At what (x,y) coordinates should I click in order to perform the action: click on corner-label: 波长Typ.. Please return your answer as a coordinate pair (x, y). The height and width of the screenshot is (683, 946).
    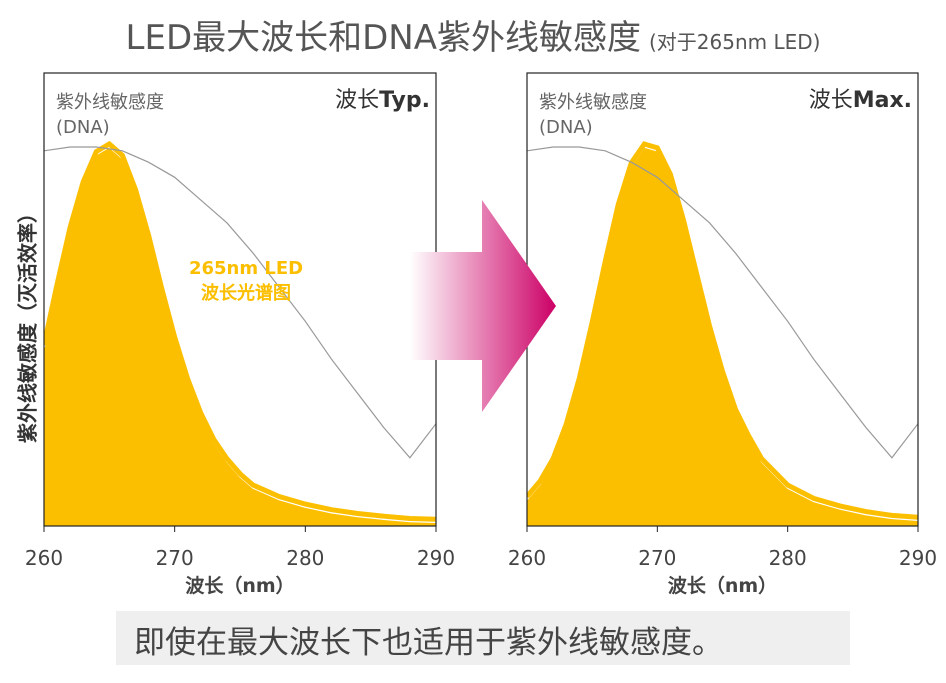
    Looking at the image, I should click on (382, 100).